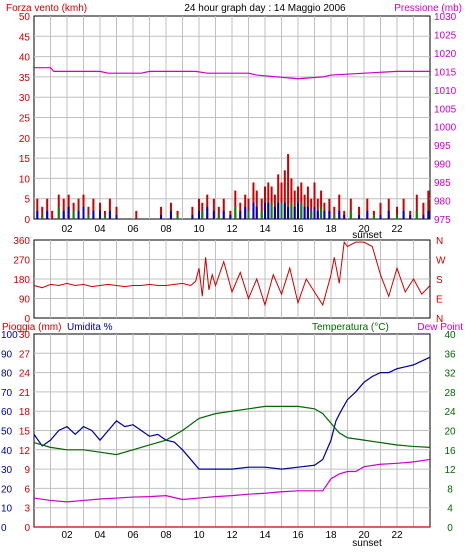 The image size is (465, 556). I want to click on wind-y-tick-label: 25, so click(25, 119).